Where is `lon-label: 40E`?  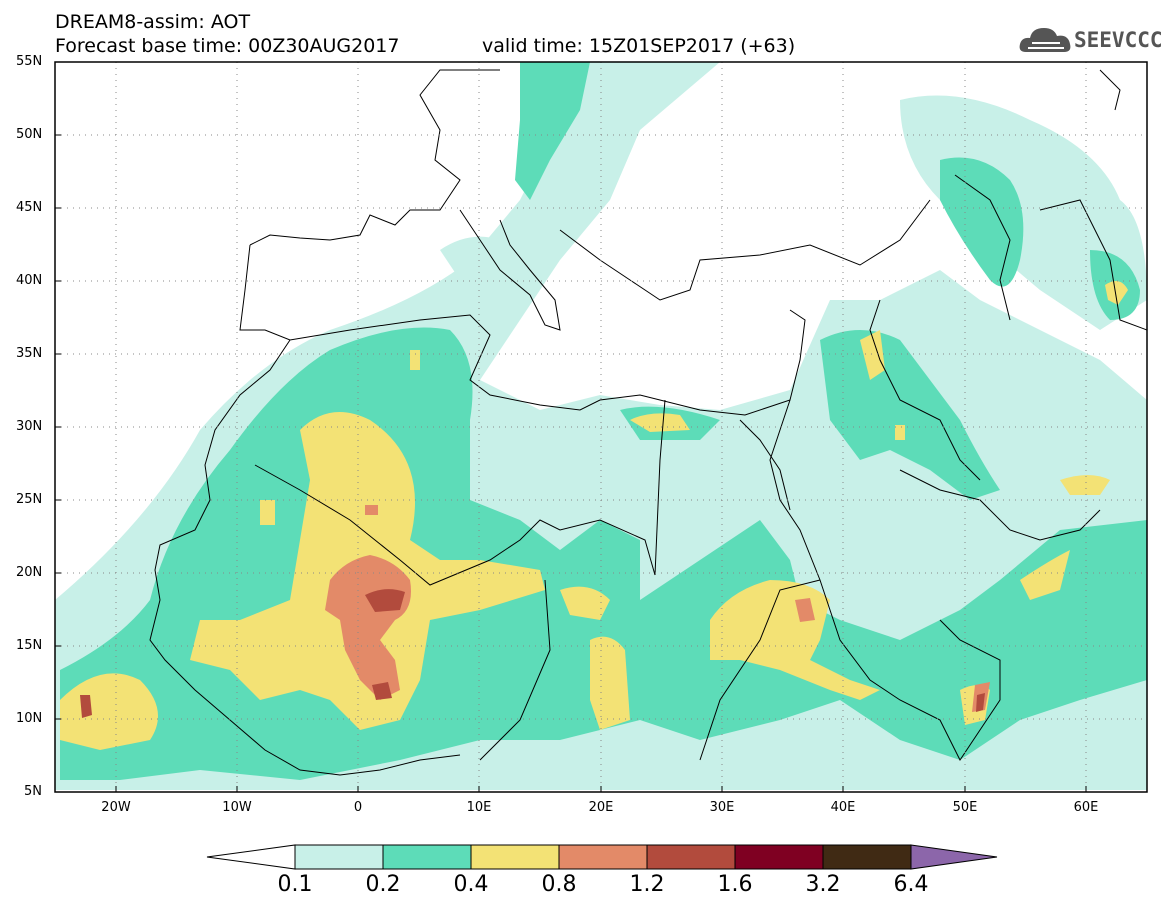
lon-label: 40E is located at coordinates (843, 807).